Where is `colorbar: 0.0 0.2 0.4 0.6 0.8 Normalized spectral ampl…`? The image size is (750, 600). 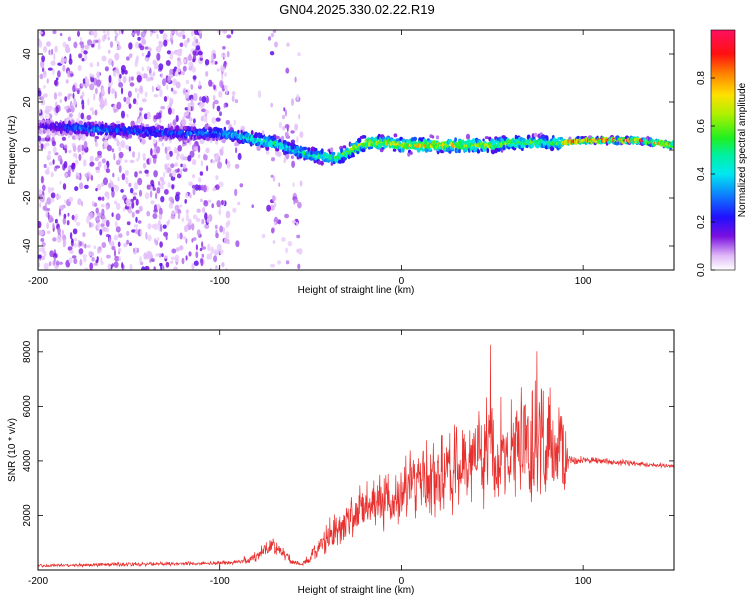 colorbar: 0.0 0.2 0.4 0.6 0.8 Normalized spectral ampl… is located at coordinates (722, 153).